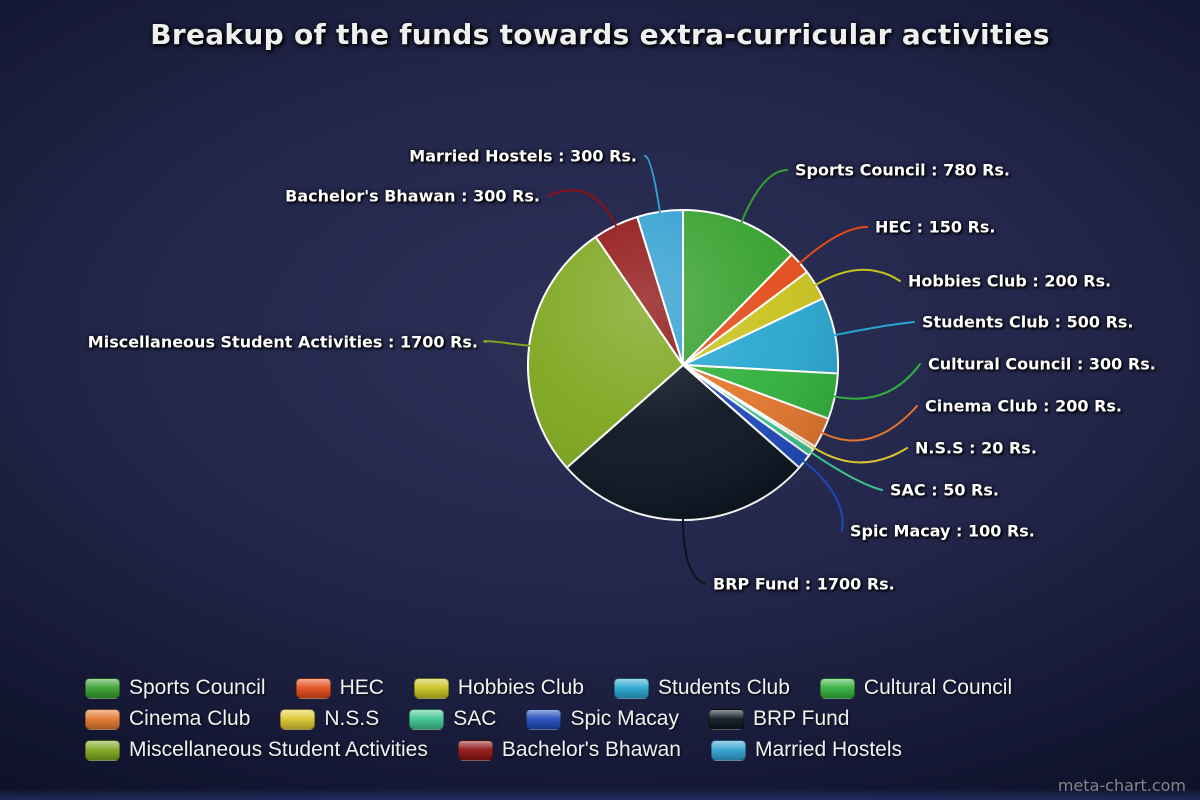 This screenshot has height=800, width=1200. What do you see at coordinates (874, 329) in the screenshot?
I see `leader-line-students-club` at bounding box center [874, 329].